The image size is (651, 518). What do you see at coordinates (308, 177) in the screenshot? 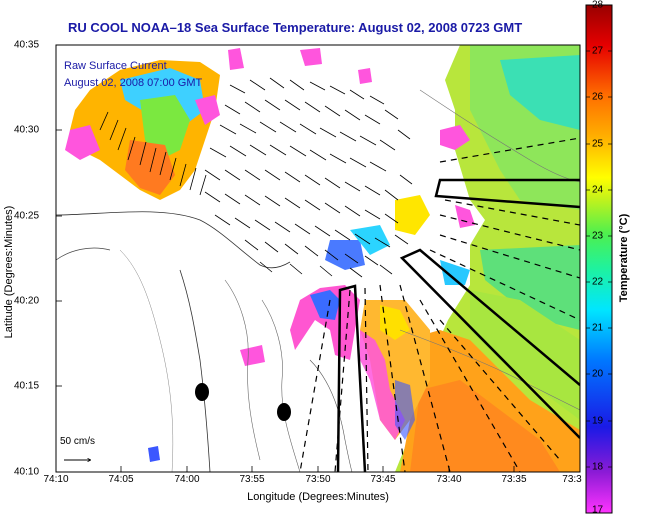
I see `surface-current-arrows` at bounding box center [308, 177].